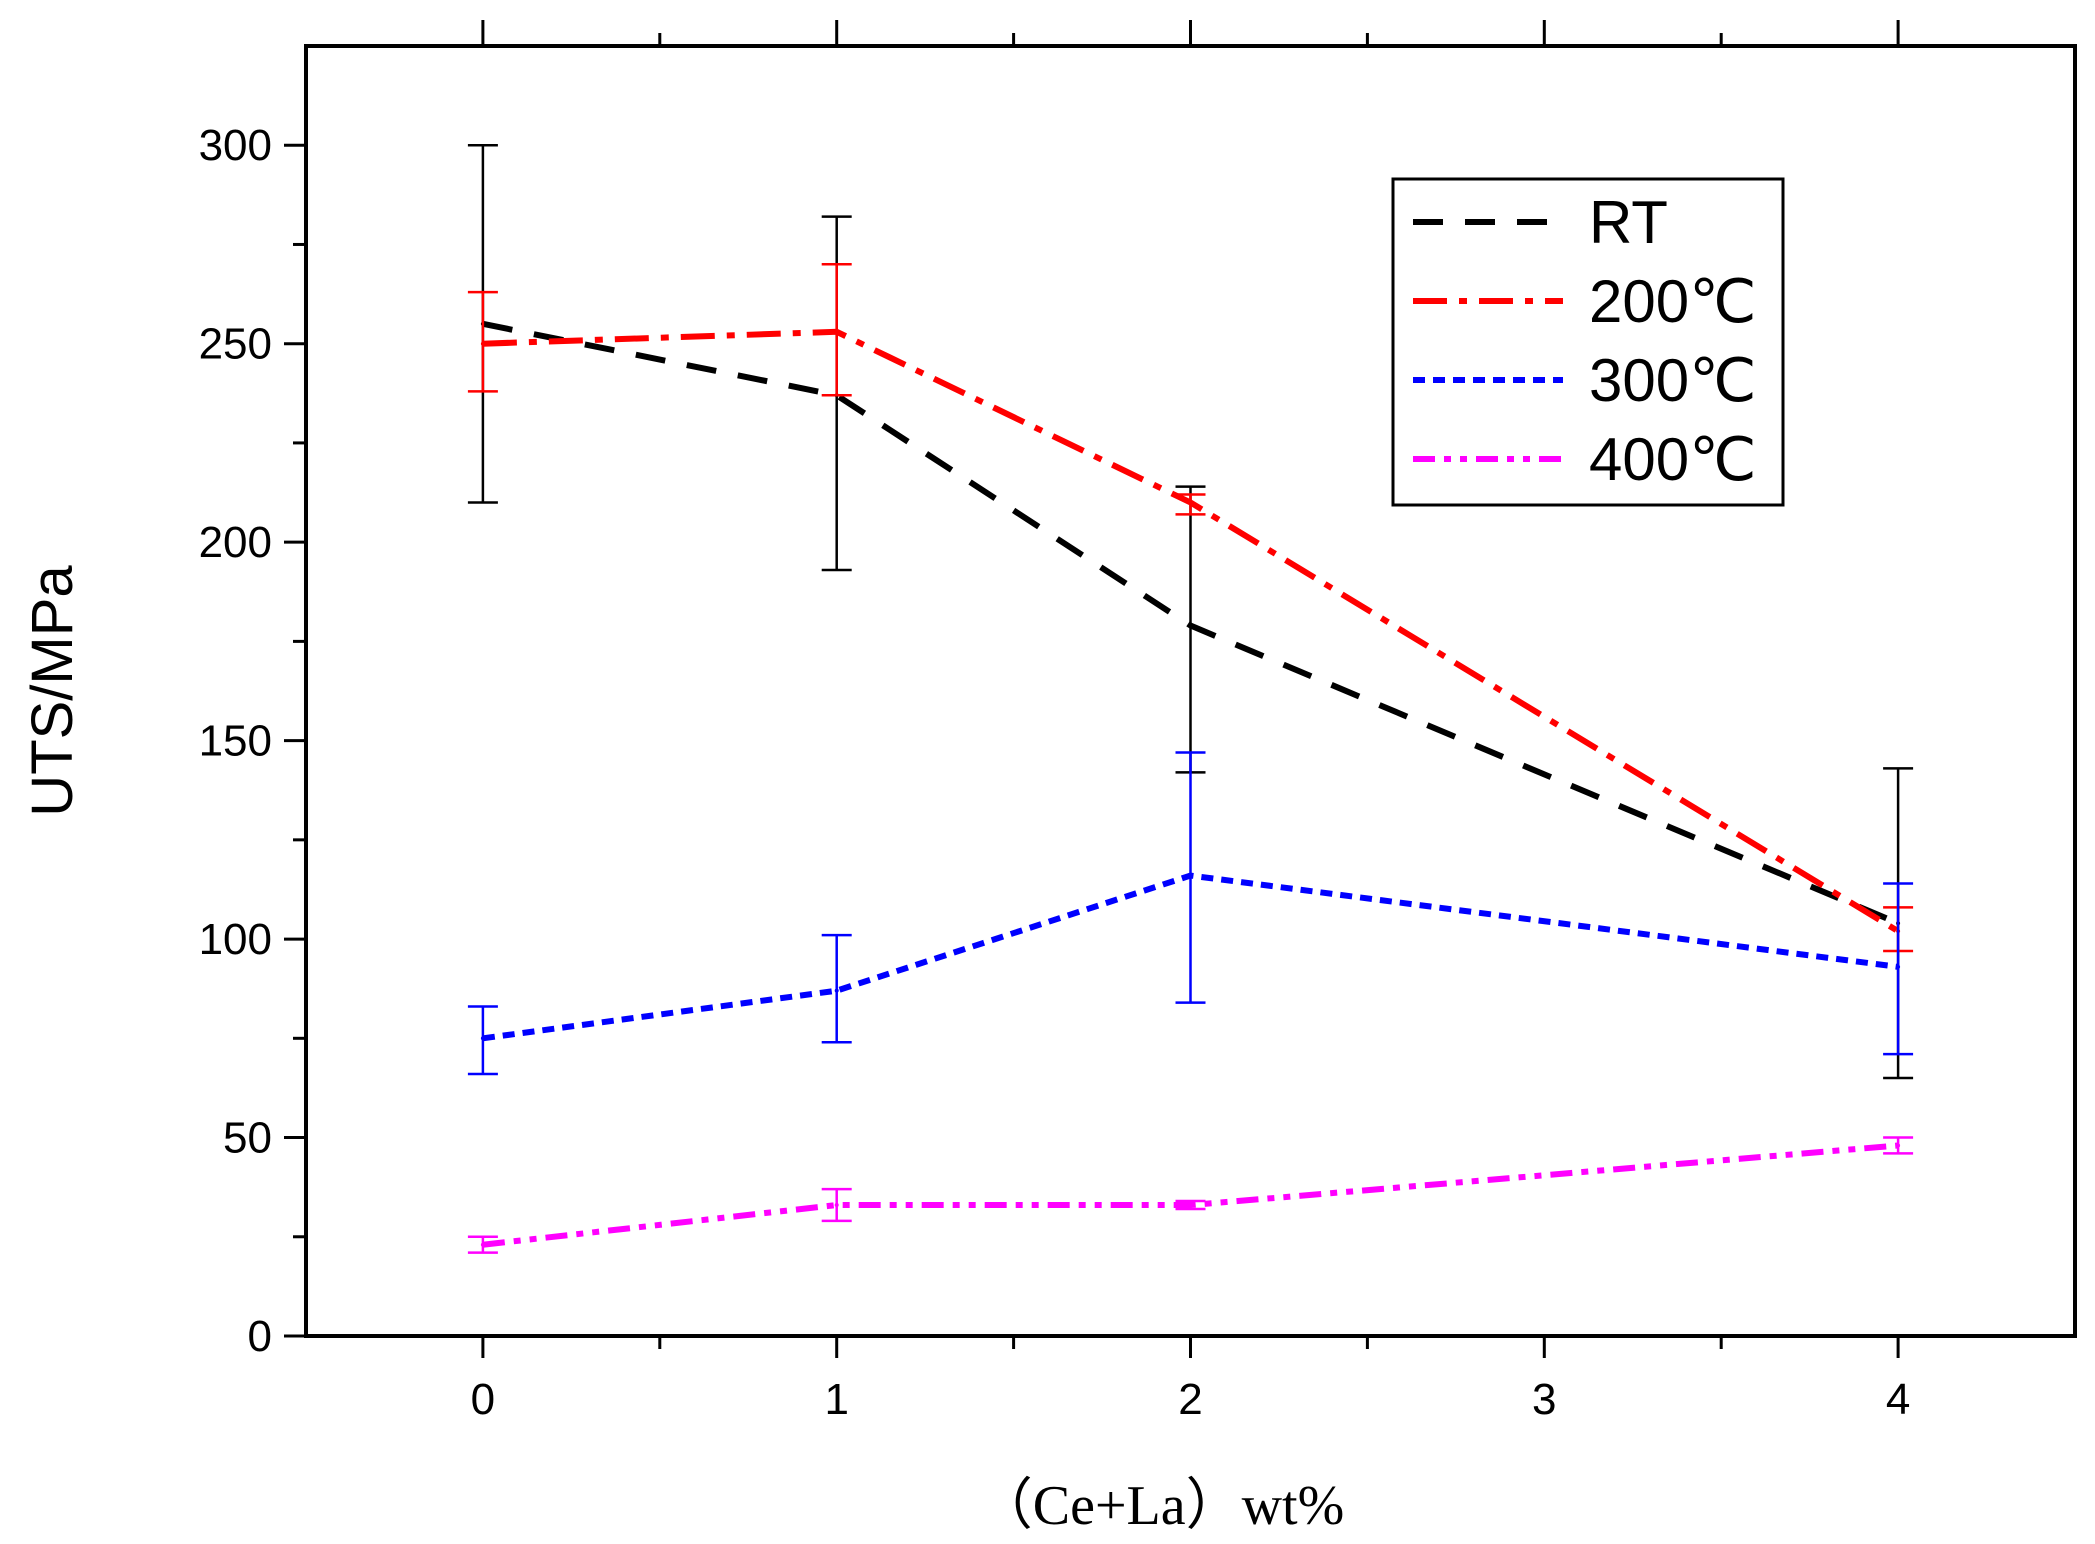 This screenshot has height=1544, width=2095. What do you see at coordinates (235, 741) in the screenshot?
I see `y-tick-label: 150` at bounding box center [235, 741].